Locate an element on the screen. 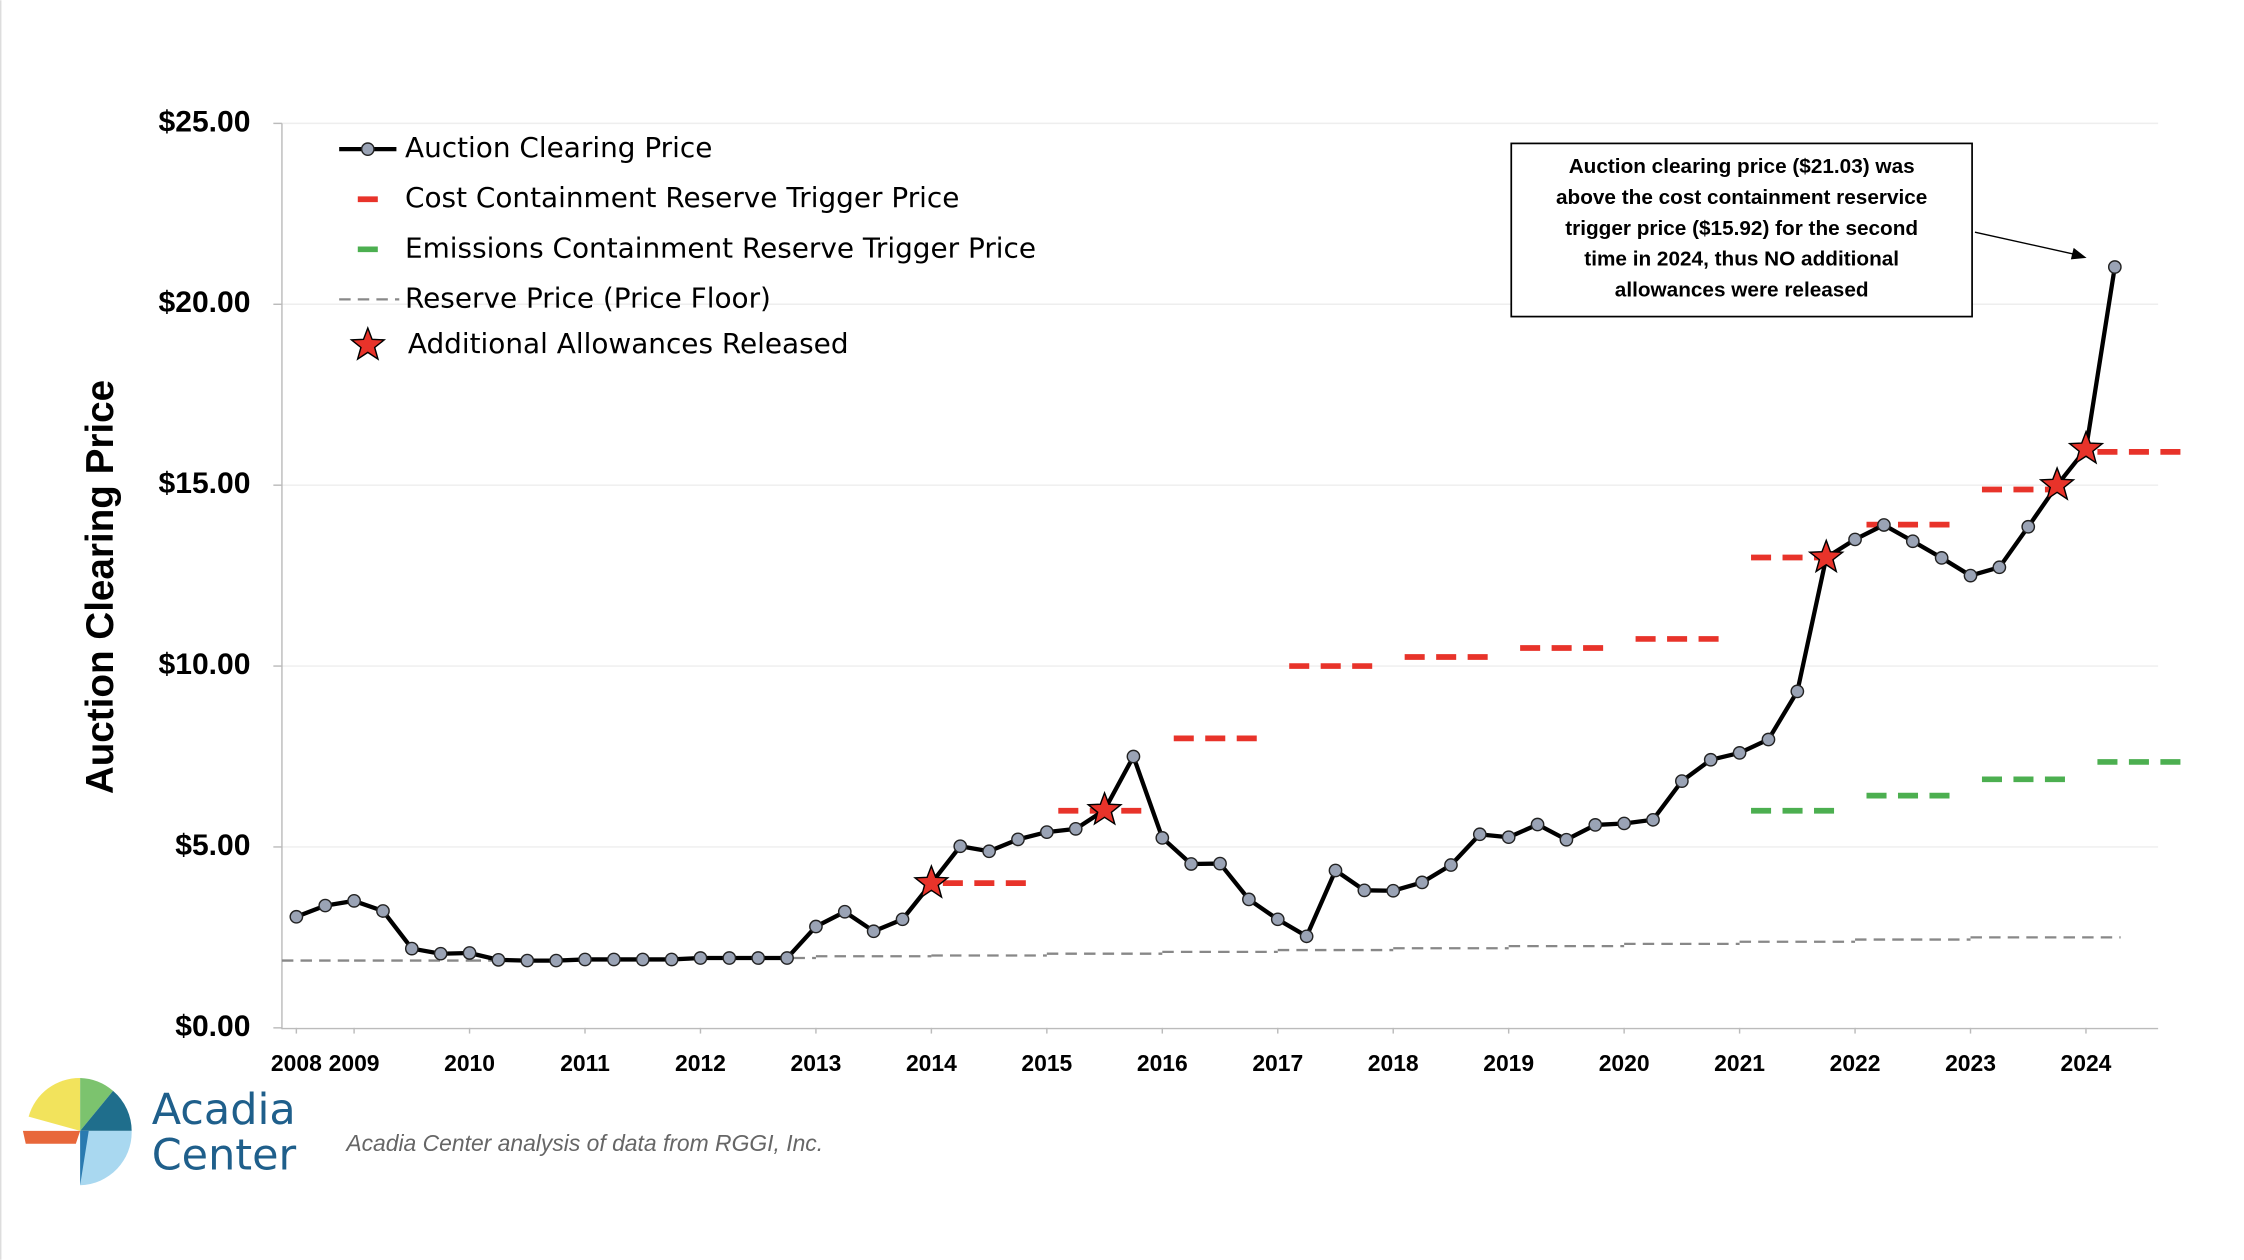 The height and width of the screenshot is (1260, 2244). legend-label: Cost Containment Reserve Trigger Price is located at coordinates (682, 197).